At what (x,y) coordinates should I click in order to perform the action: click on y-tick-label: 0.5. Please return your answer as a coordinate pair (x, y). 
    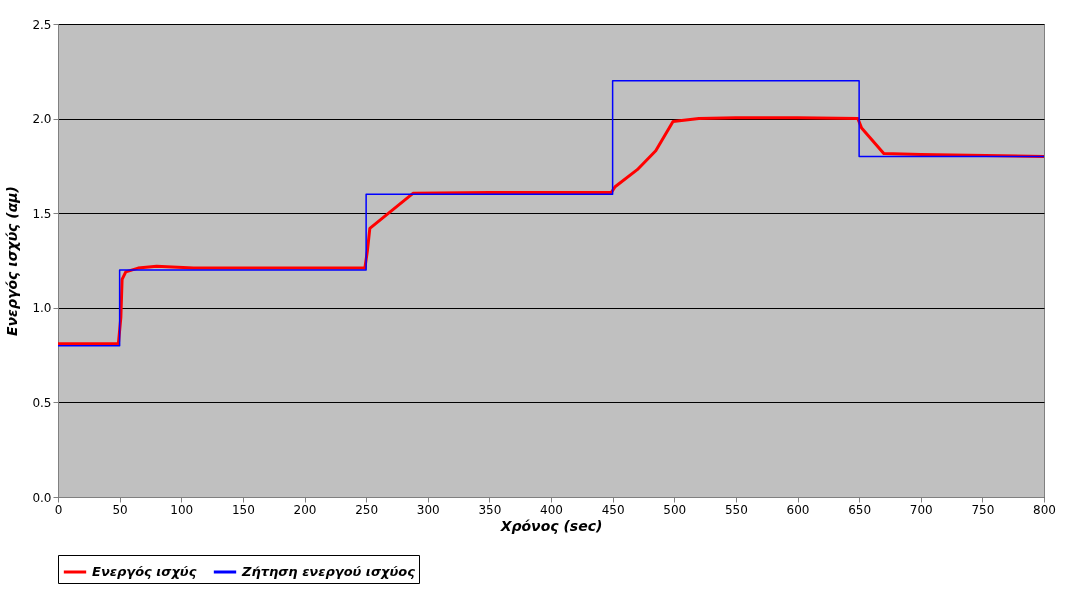
    Looking at the image, I should click on (42, 402).